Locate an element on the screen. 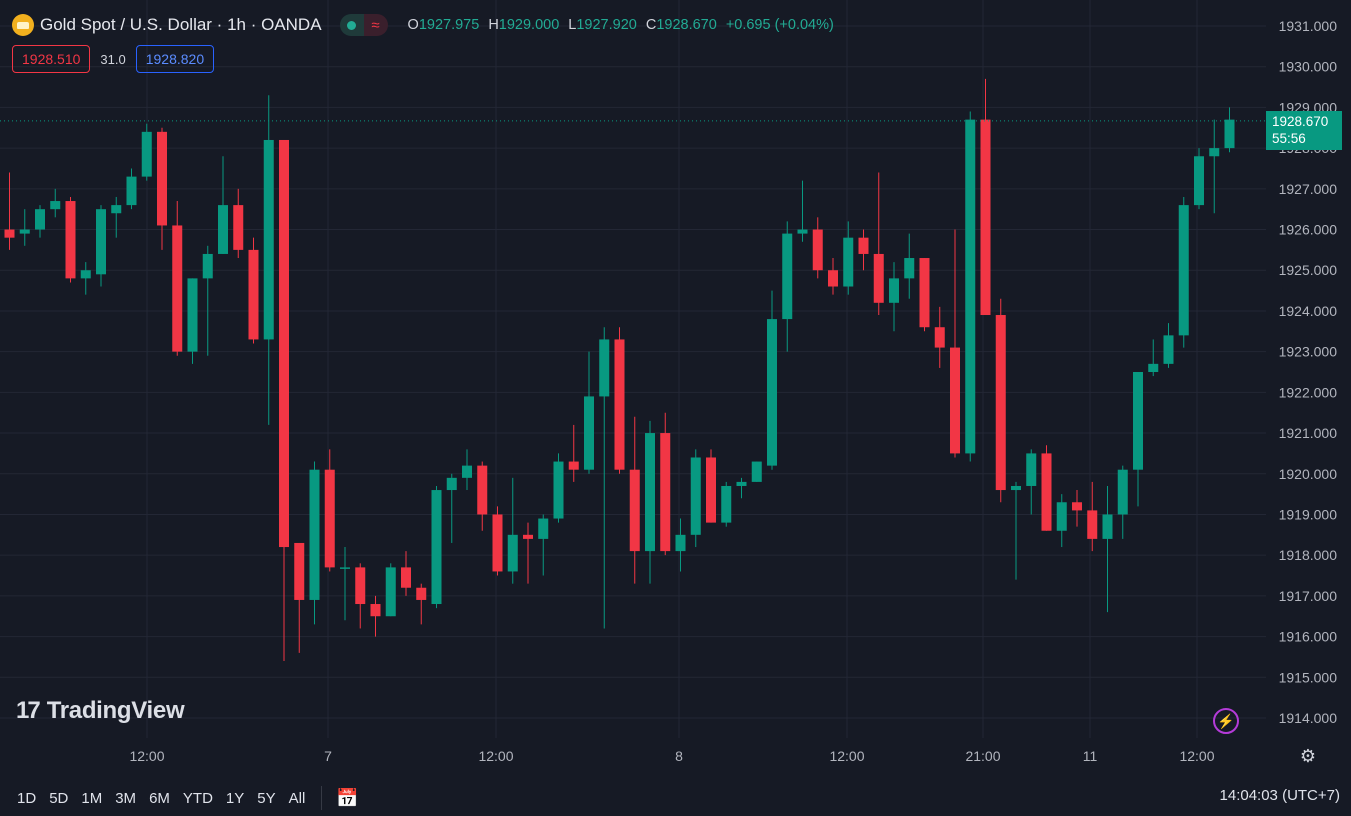 The height and width of the screenshot is (816, 1351). range-3m: 3M is located at coordinates (126, 798).